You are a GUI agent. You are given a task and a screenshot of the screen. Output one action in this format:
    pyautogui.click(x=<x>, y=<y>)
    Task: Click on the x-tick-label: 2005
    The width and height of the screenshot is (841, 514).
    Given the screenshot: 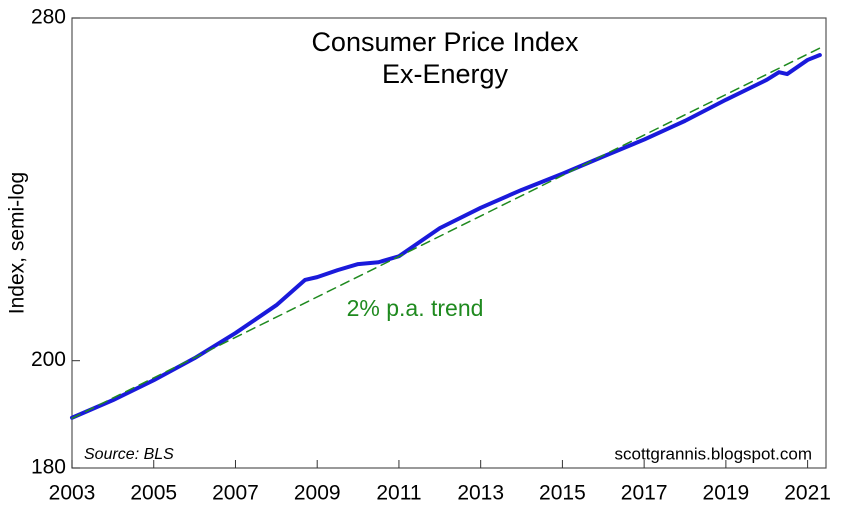 What is the action you would take?
    pyautogui.click(x=153, y=493)
    